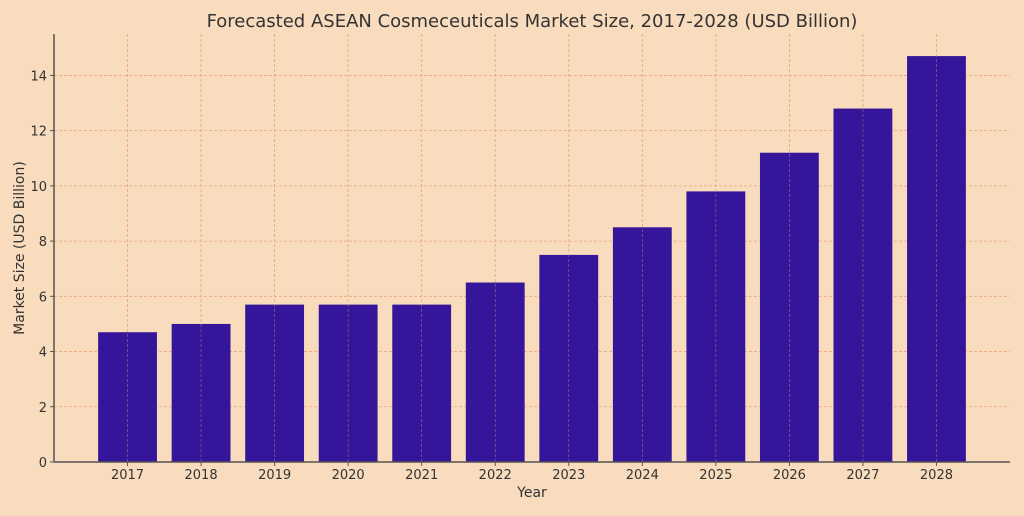  Describe the element at coordinates (862, 475) in the screenshot. I see `x-tick-label: 2027` at that location.